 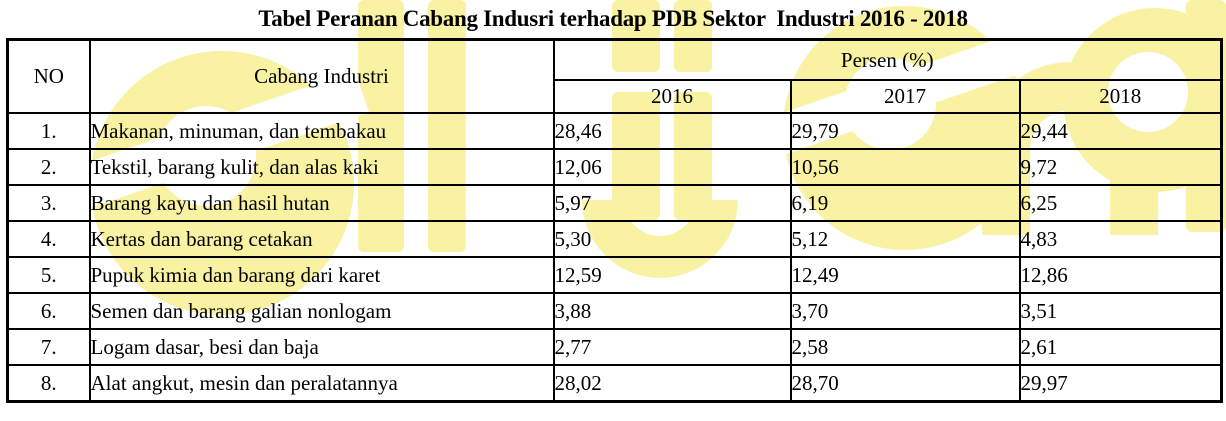 I want to click on value-2017: 6,19, so click(x=905, y=203).